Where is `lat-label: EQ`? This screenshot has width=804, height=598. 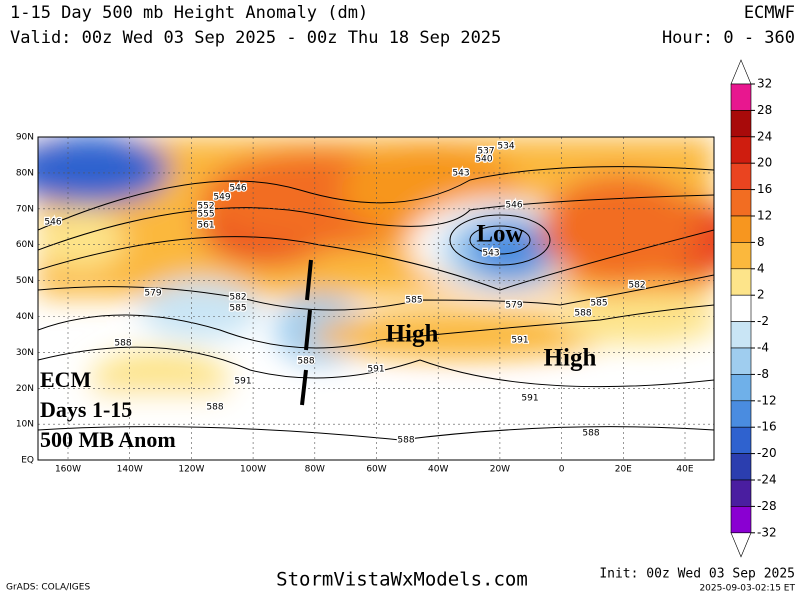 lat-label: EQ is located at coordinates (27, 461).